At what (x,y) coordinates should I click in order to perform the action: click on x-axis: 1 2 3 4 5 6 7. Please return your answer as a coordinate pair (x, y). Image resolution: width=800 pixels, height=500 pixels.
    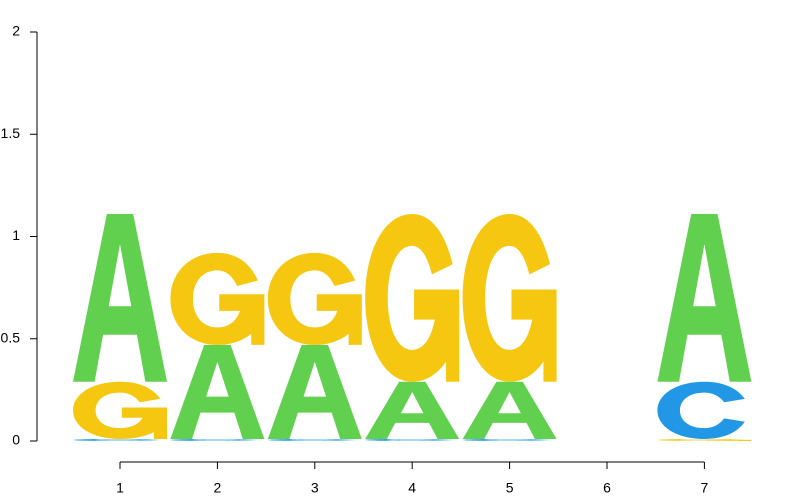
    Looking at the image, I should click on (412, 478).